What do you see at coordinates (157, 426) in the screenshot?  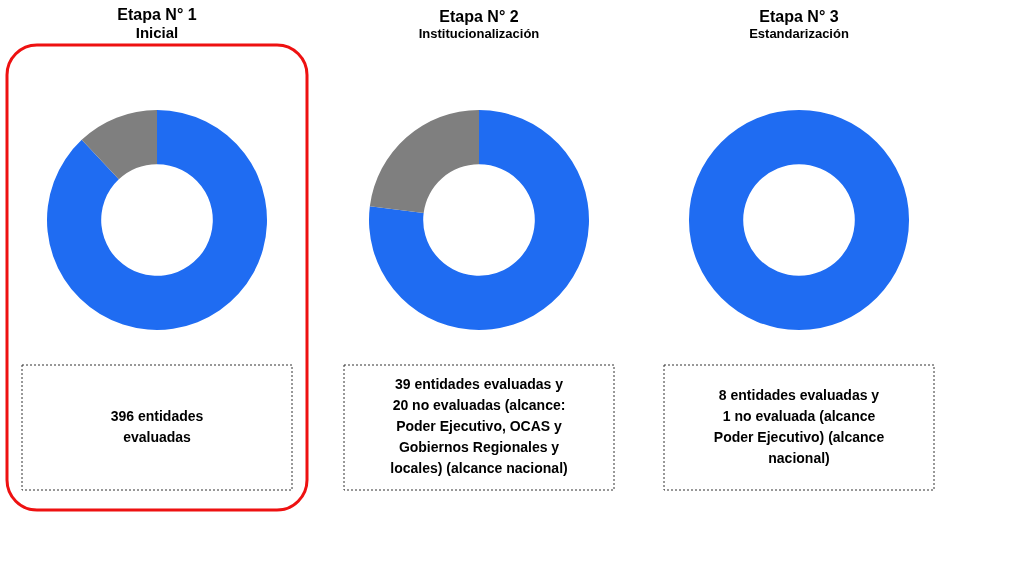 I see `text: 396 entidades evaluadas` at bounding box center [157, 426].